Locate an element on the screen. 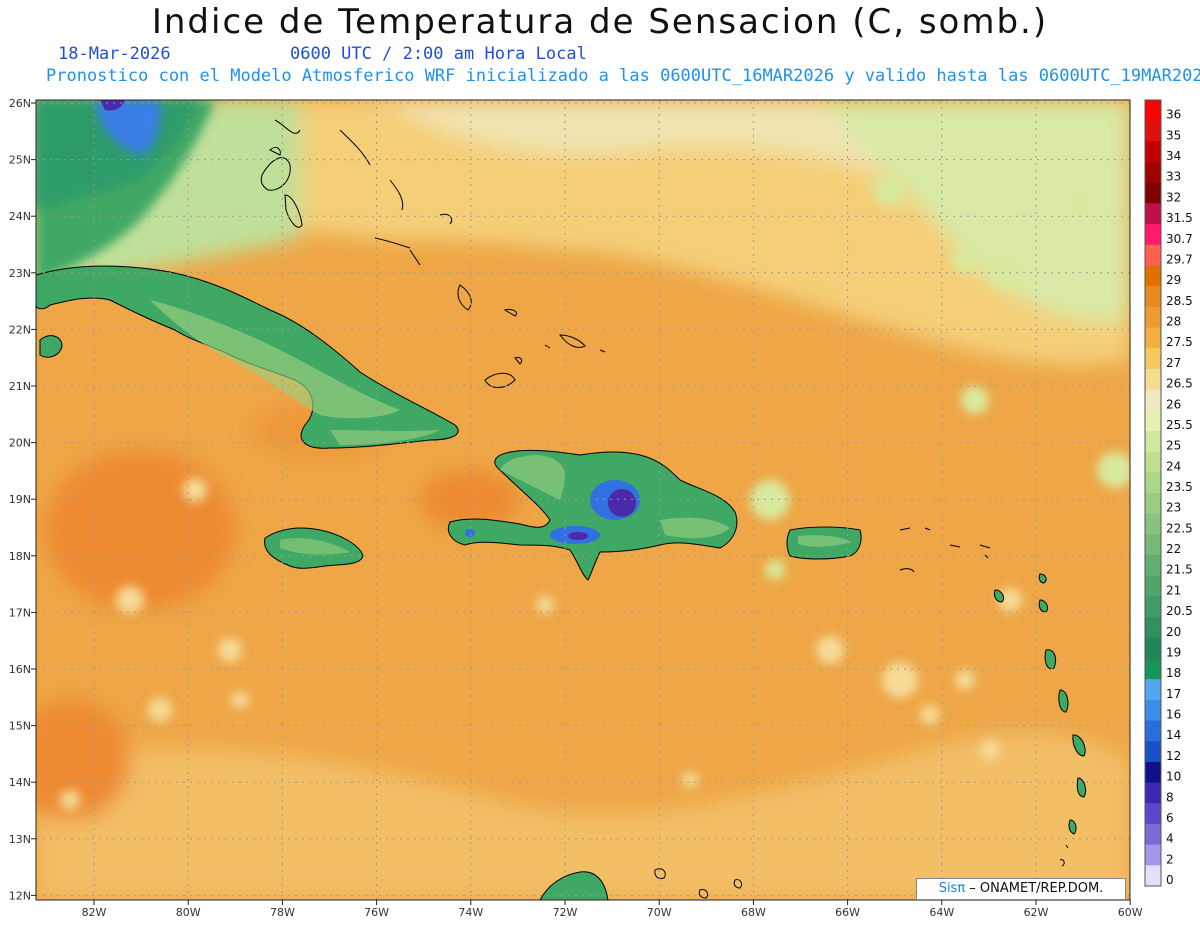 This screenshot has width=1200, height=927. sispi-logo: Sisπ is located at coordinates (952, 888).